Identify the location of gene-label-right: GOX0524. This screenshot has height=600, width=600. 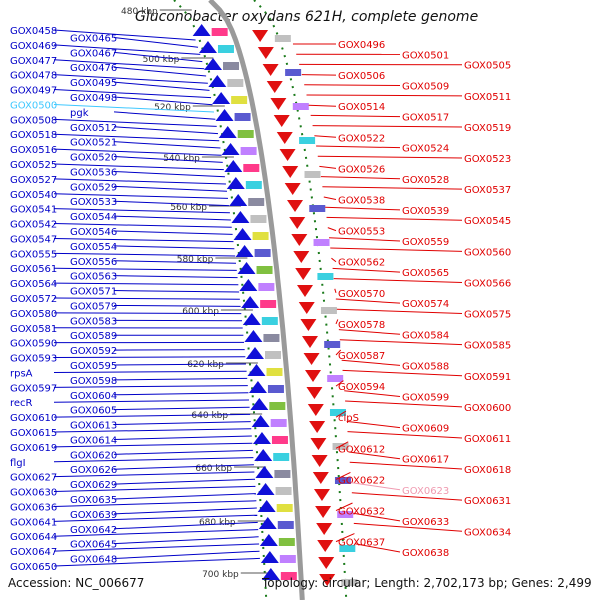
(425, 149).